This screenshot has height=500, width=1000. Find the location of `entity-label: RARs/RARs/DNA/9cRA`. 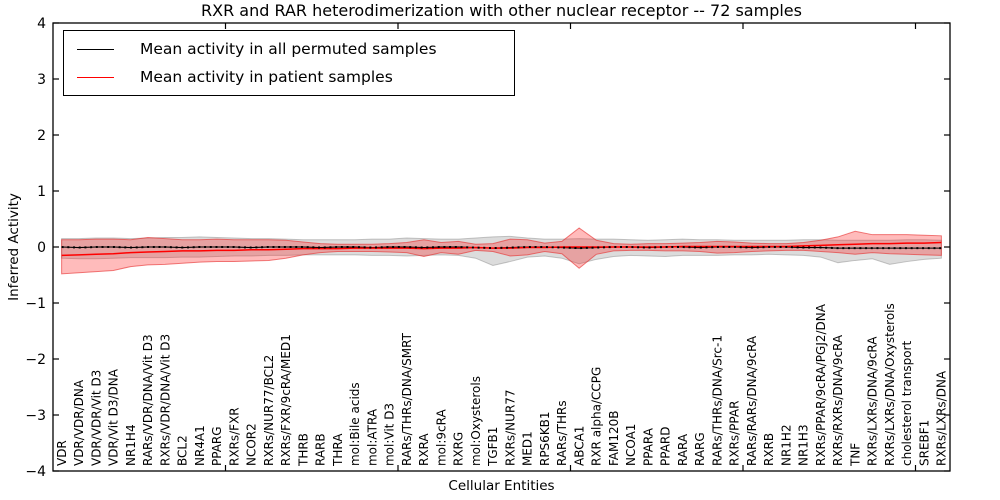

entity-label: RARs/RARs/DNA/9cRA is located at coordinates (752, 400).